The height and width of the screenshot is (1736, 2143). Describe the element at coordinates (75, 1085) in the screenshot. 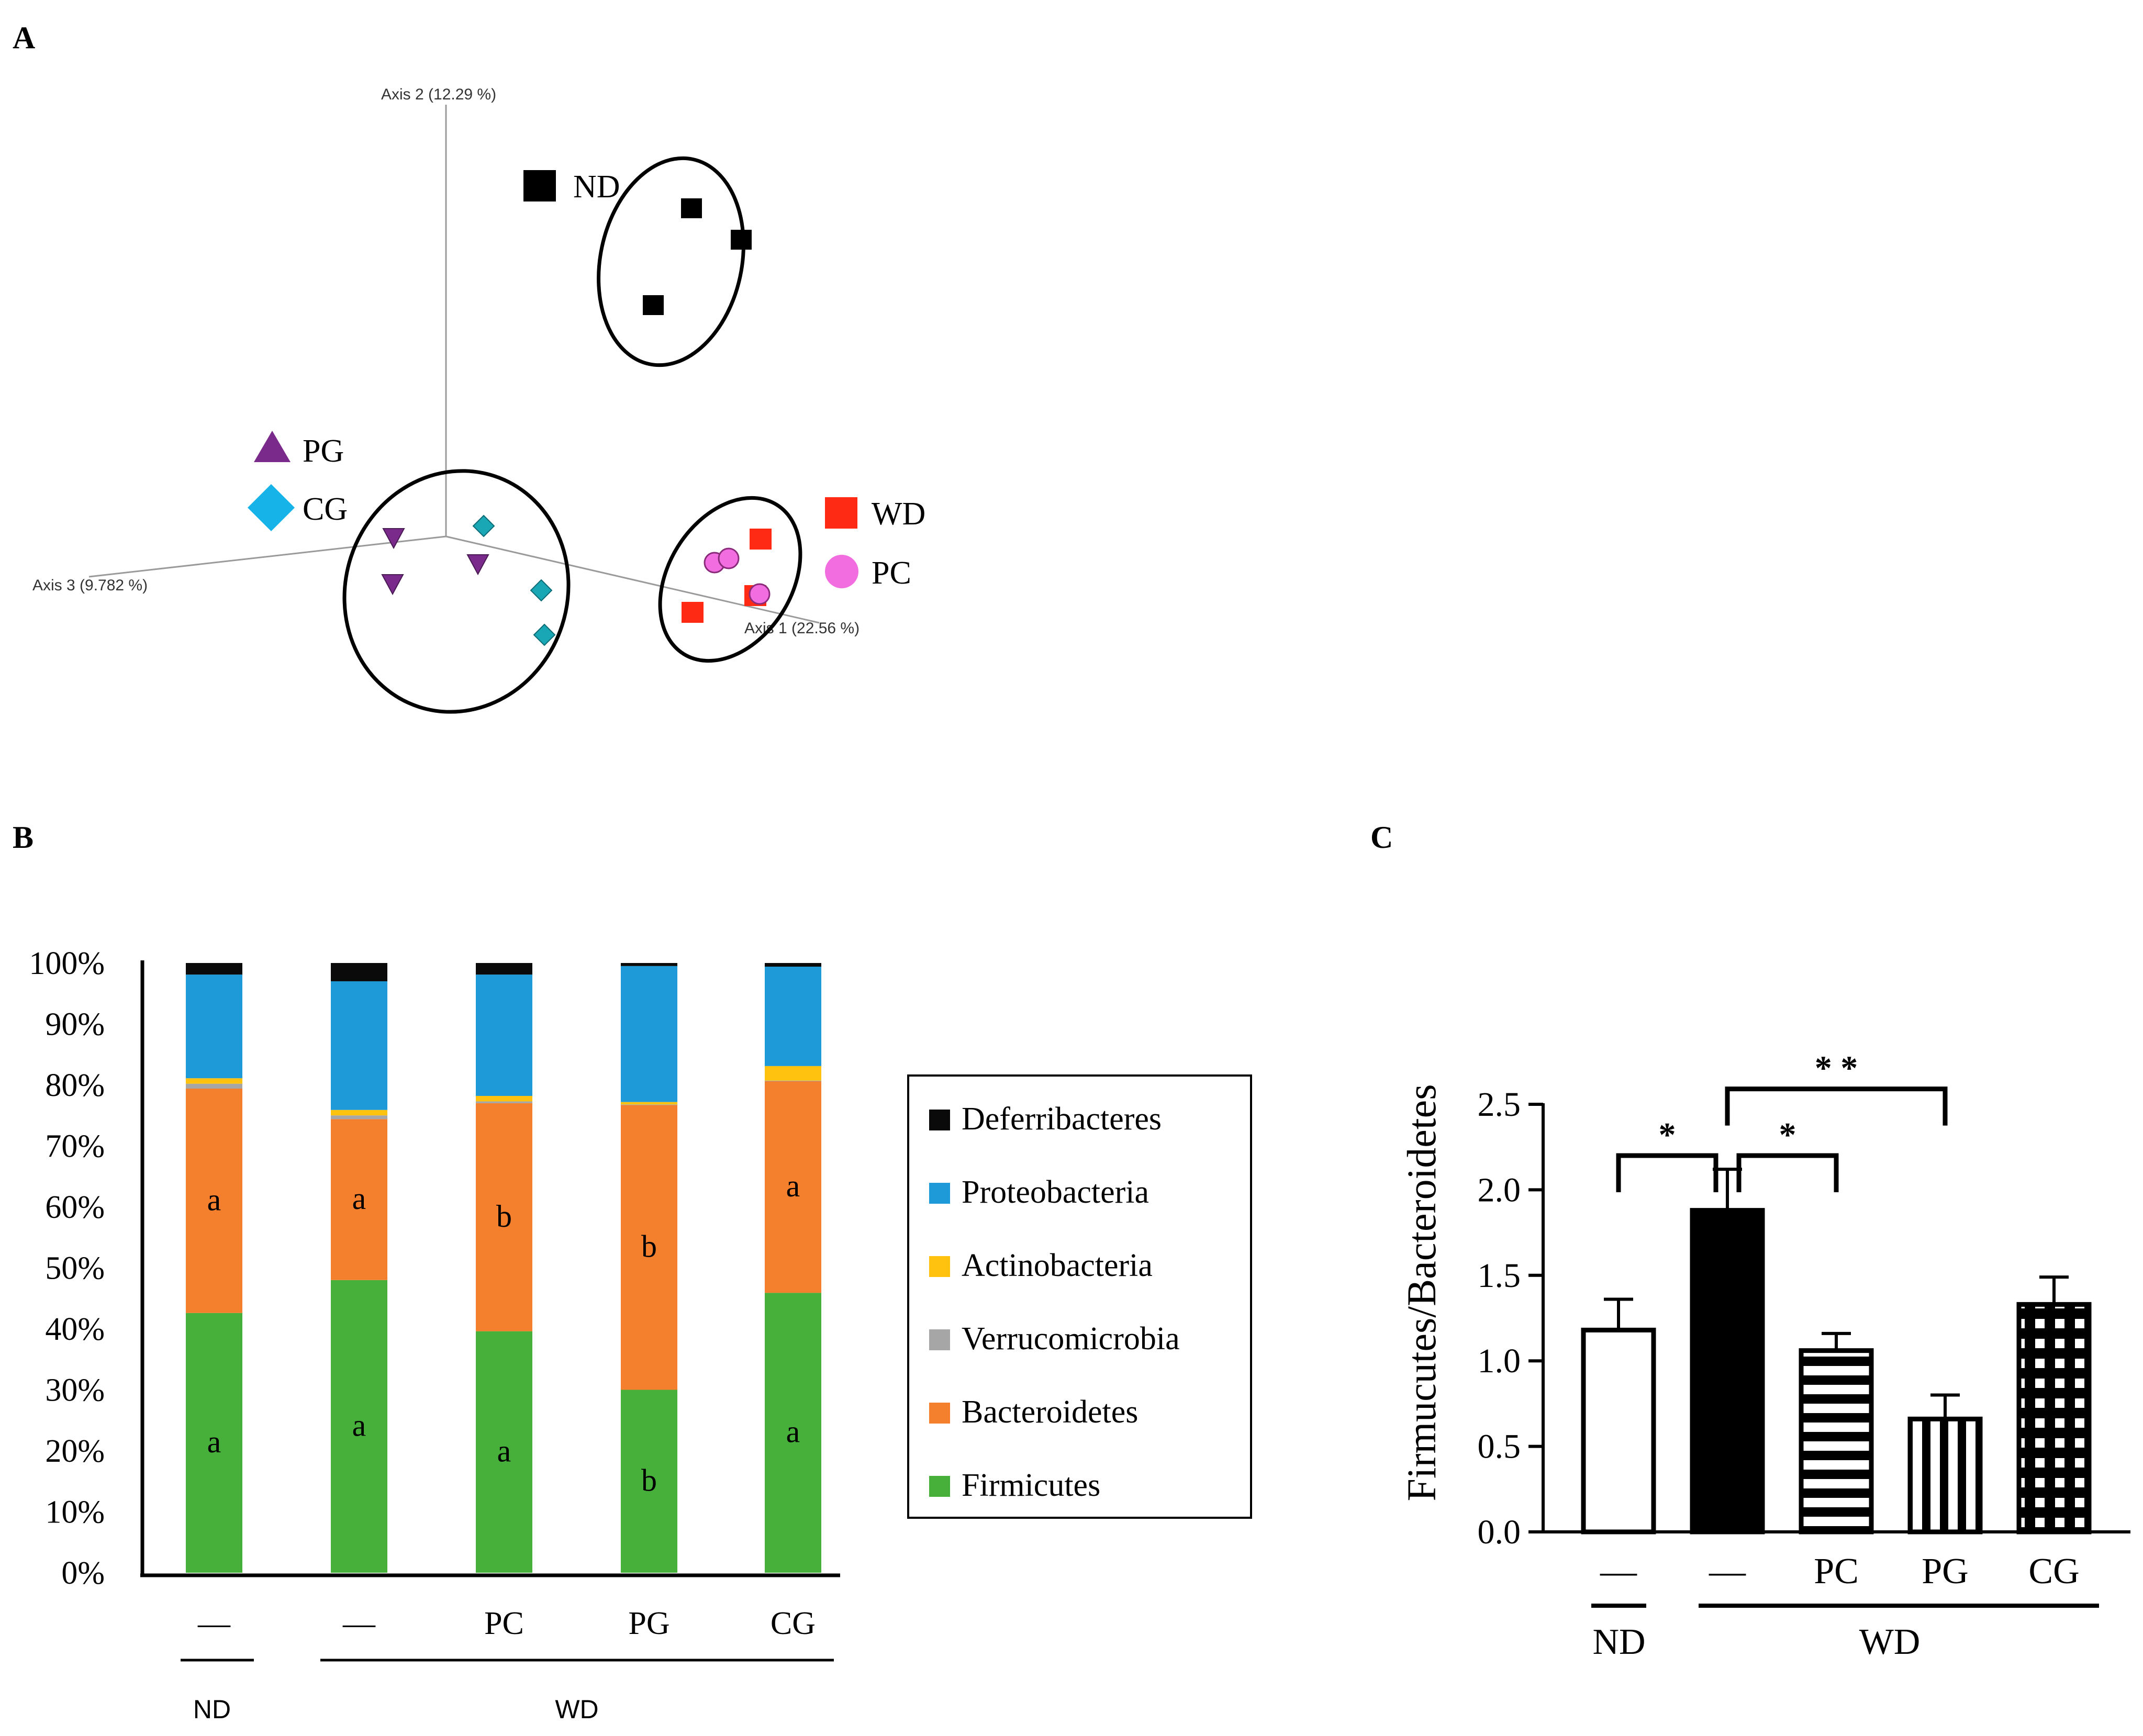

I see `stacked-y-tick-label: 80%` at that location.